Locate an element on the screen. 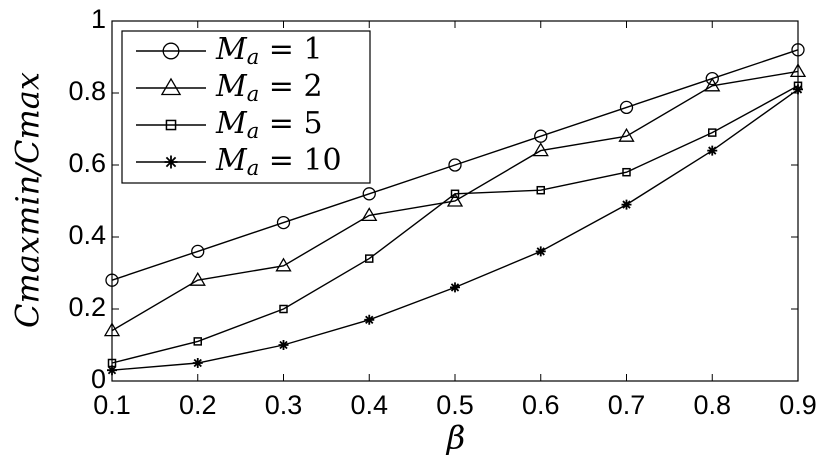  x-tick-label: 0.1 is located at coordinates (112, 405).